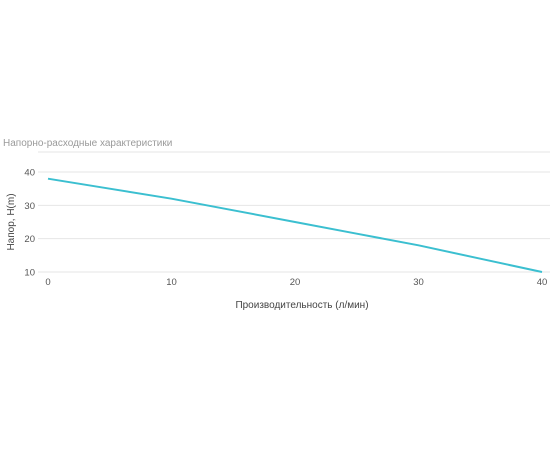 The height and width of the screenshot is (450, 550). What do you see at coordinates (29, 206) in the screenshot?
I see `y-tick-label: 30` at bounding box center [29, 206].